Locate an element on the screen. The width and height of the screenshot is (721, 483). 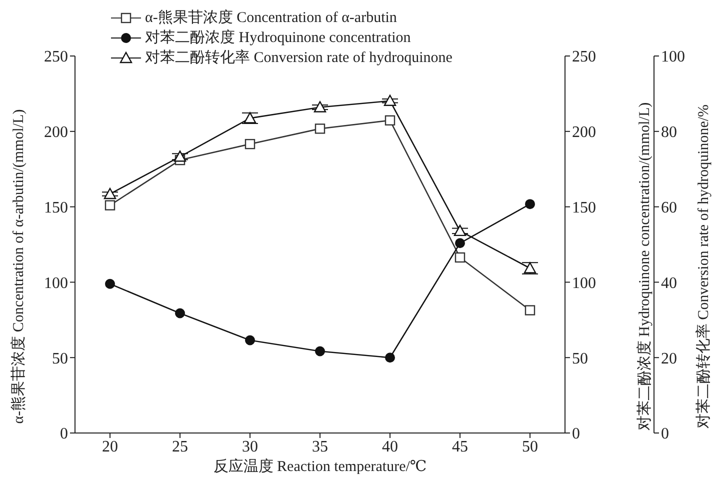
y3-tick-label: 40 is located at coordinates (669, 283).